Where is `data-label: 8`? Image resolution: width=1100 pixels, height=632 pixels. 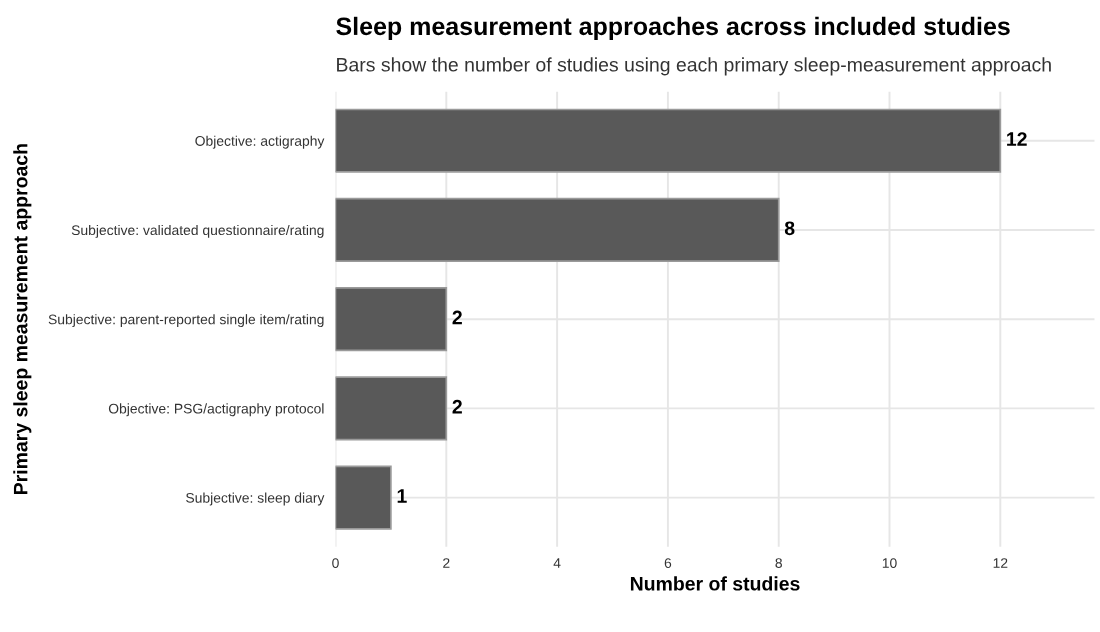 data-label: 8 is located at coordinates (789, 228).